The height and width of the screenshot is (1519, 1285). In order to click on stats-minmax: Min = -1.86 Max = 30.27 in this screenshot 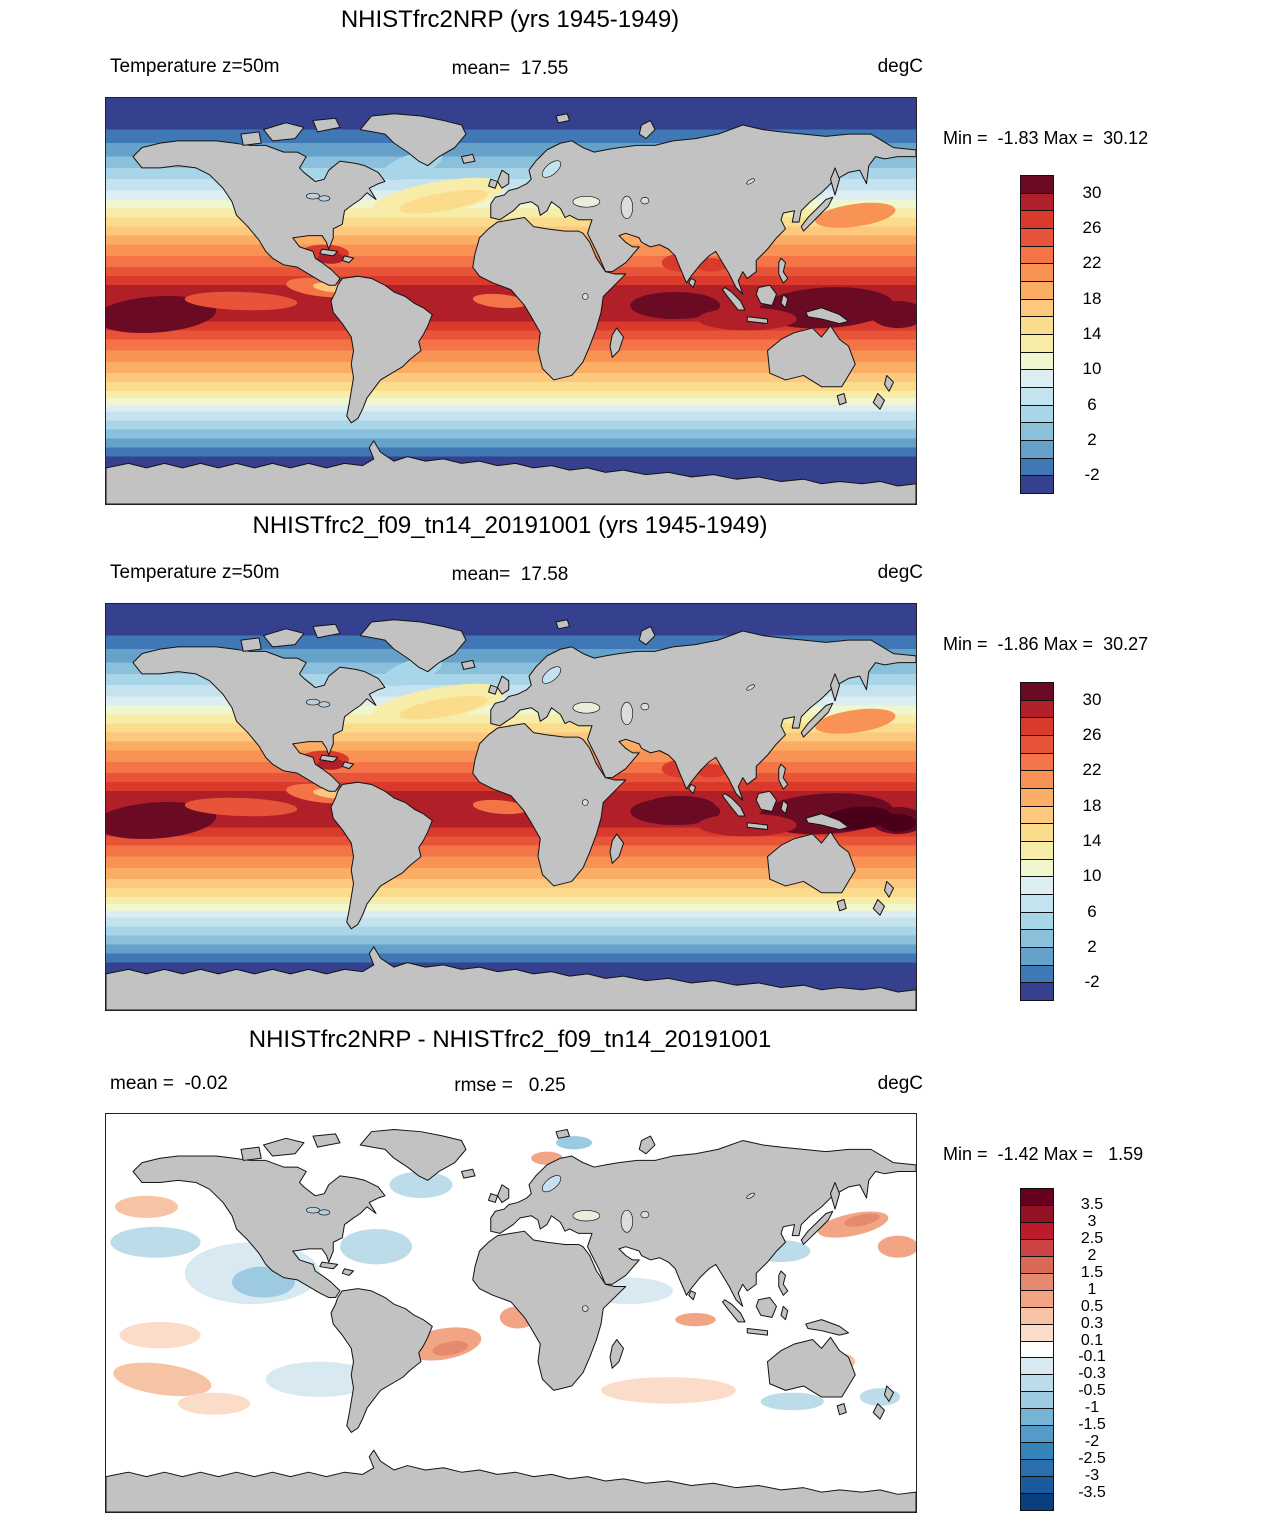, I will do `click(1046, 644)`.